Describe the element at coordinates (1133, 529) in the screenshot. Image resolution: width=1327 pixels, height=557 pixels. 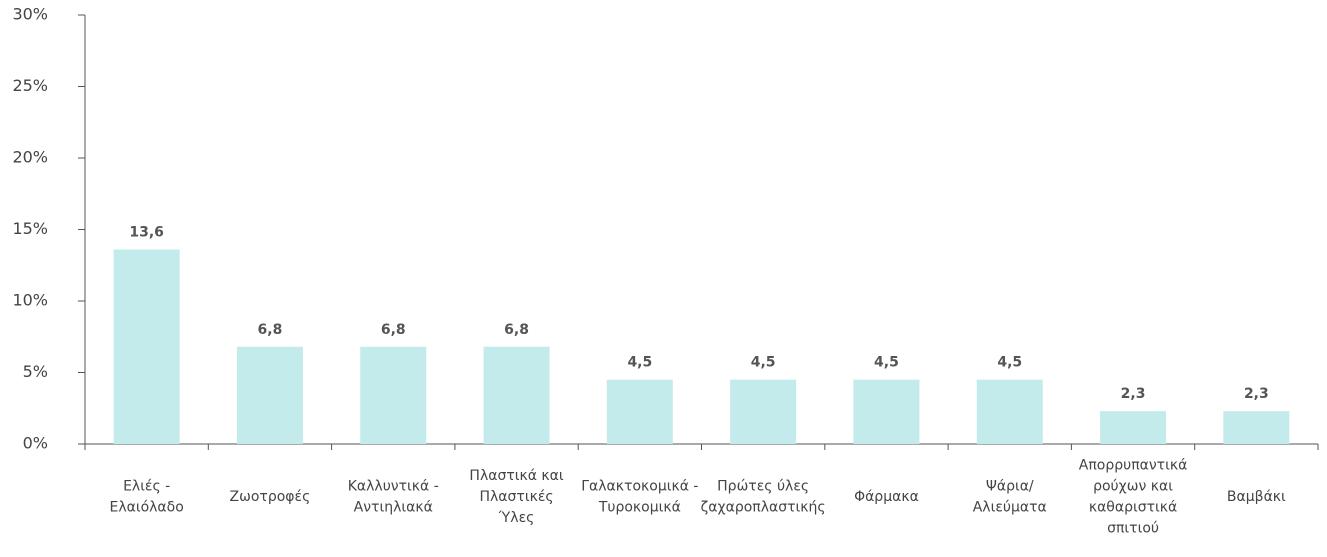
I see `x-tick-label-line: σπιτιού` at that location.